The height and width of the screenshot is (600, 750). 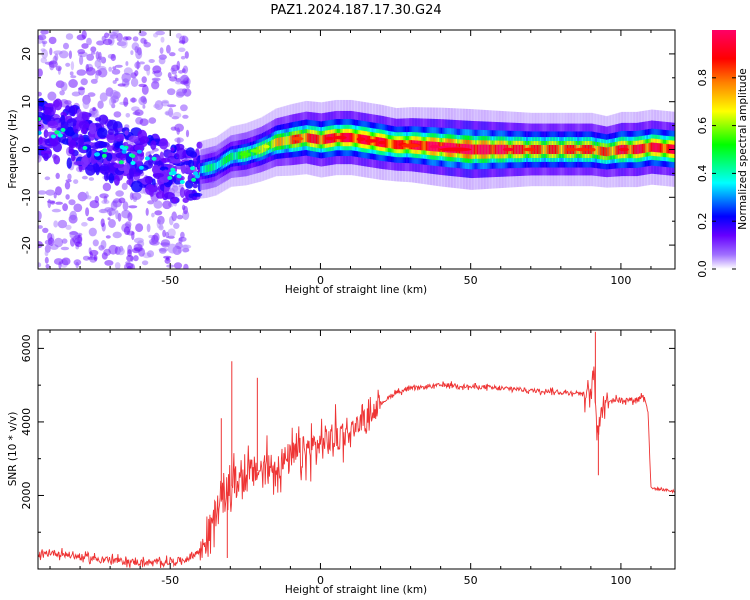 I want to click on colorbar-gradient, so click(x=724, y=149).